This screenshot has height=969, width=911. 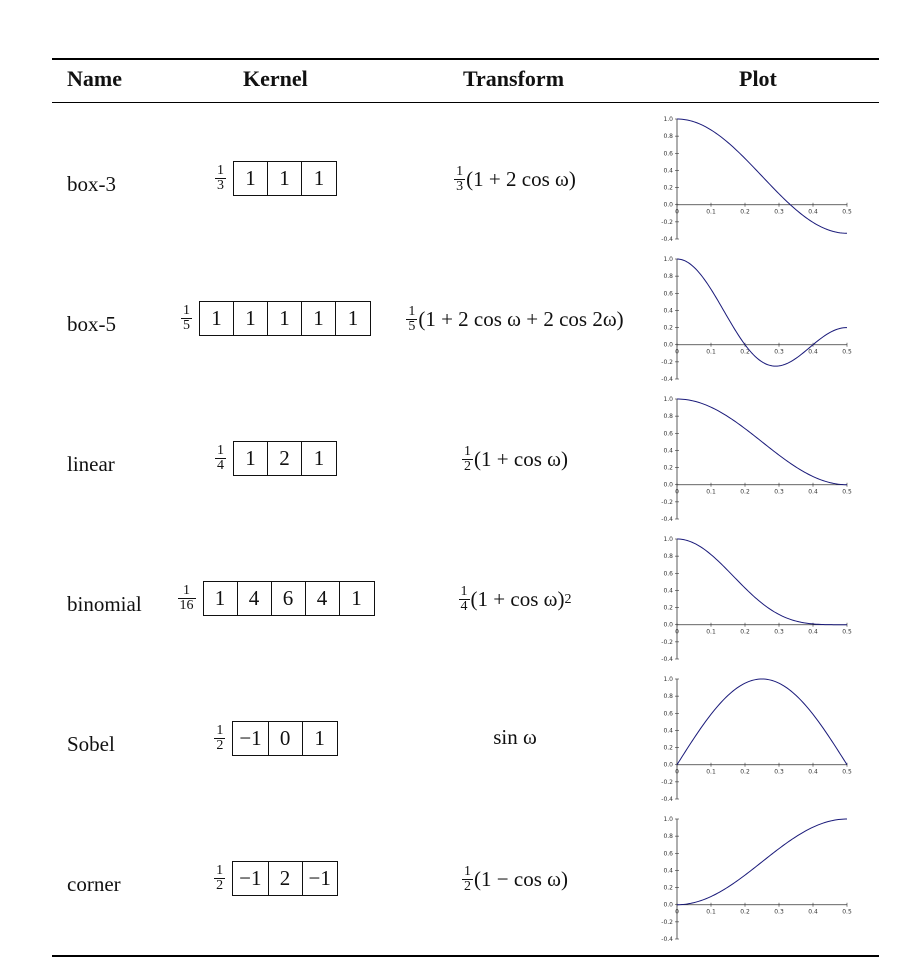 What do you see at coordinates (711, 352) in the screenshot?
I see `x-tick-label: 0.1` at bounding box center [711, 352].